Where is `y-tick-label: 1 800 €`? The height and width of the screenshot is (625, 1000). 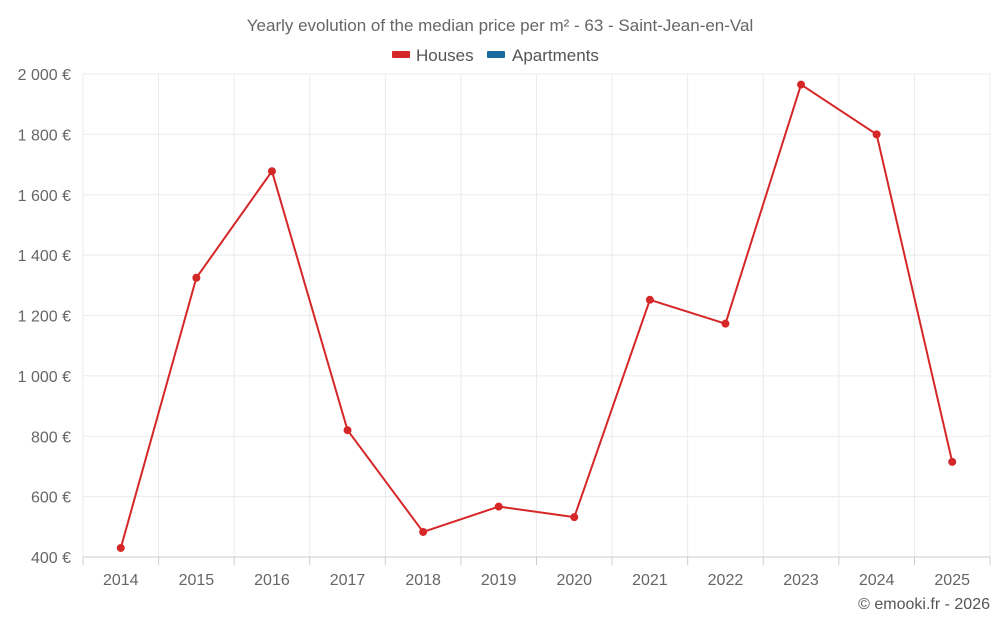
y-tick-label: 1 800 € is located at coordinates (44, 135).